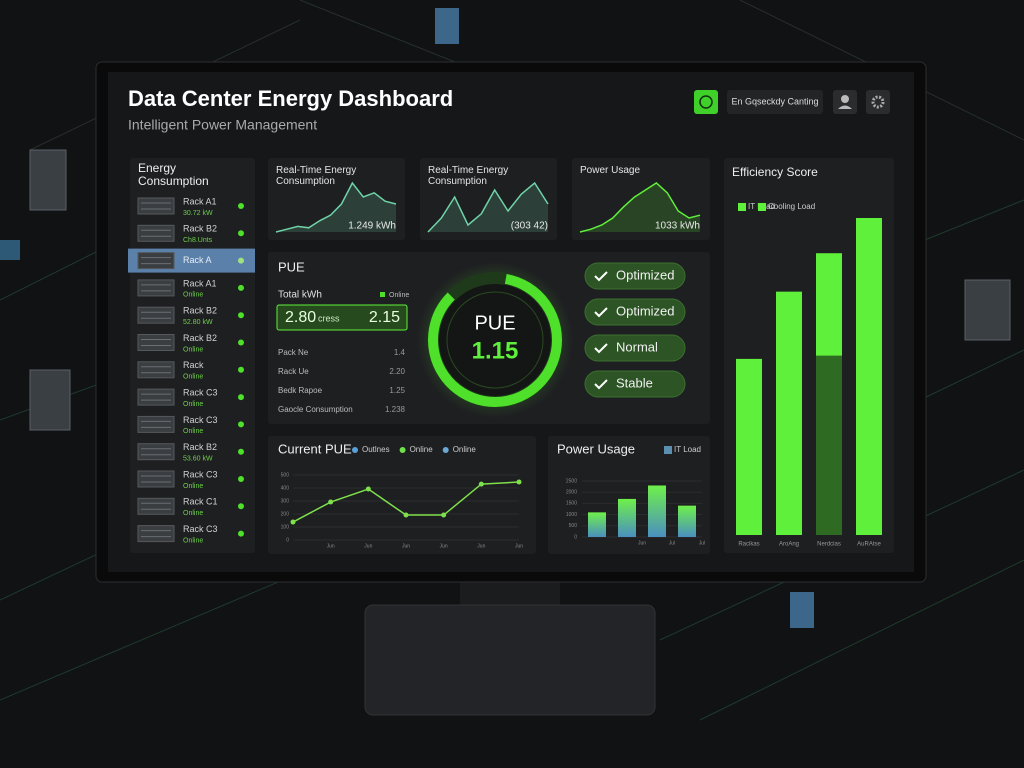  Describe the element at coordinates (789, 545) in the screenshot. I see `x-tick-label: AroAng` at that location.